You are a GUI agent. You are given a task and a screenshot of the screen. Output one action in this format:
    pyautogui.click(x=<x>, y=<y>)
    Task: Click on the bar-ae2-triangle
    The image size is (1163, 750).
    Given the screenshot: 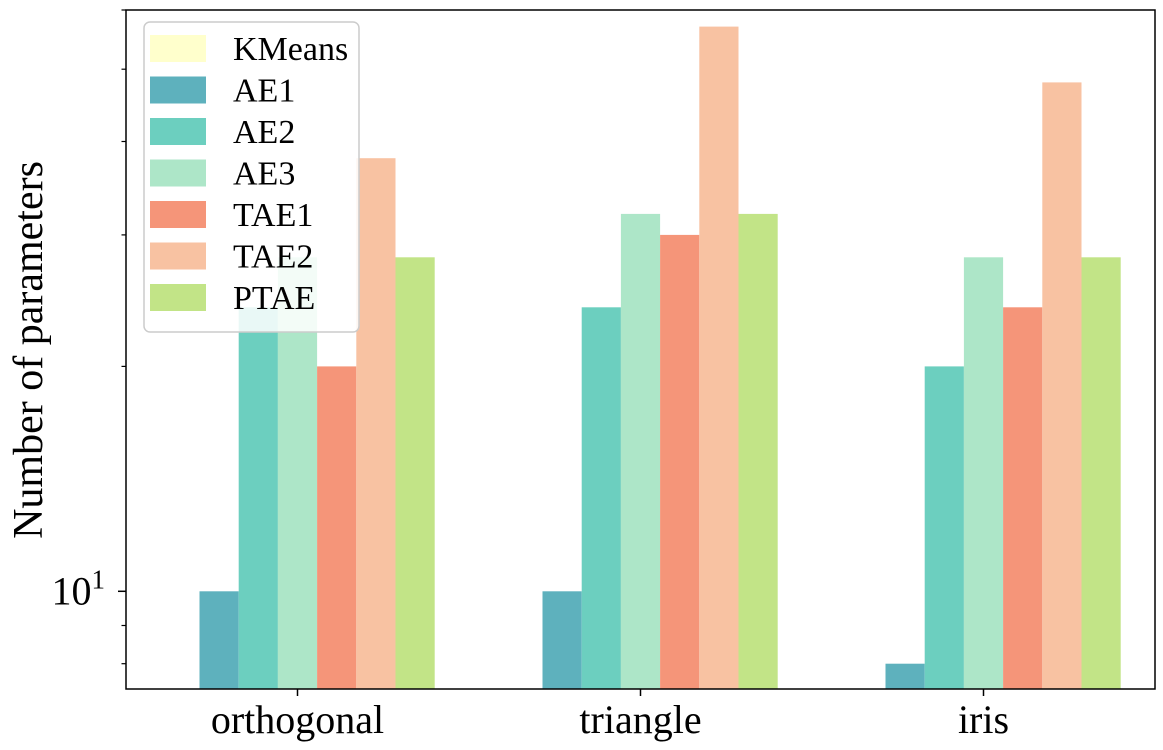 What is the action you would take?
    pyautogui.click(x=601, y=498)
    